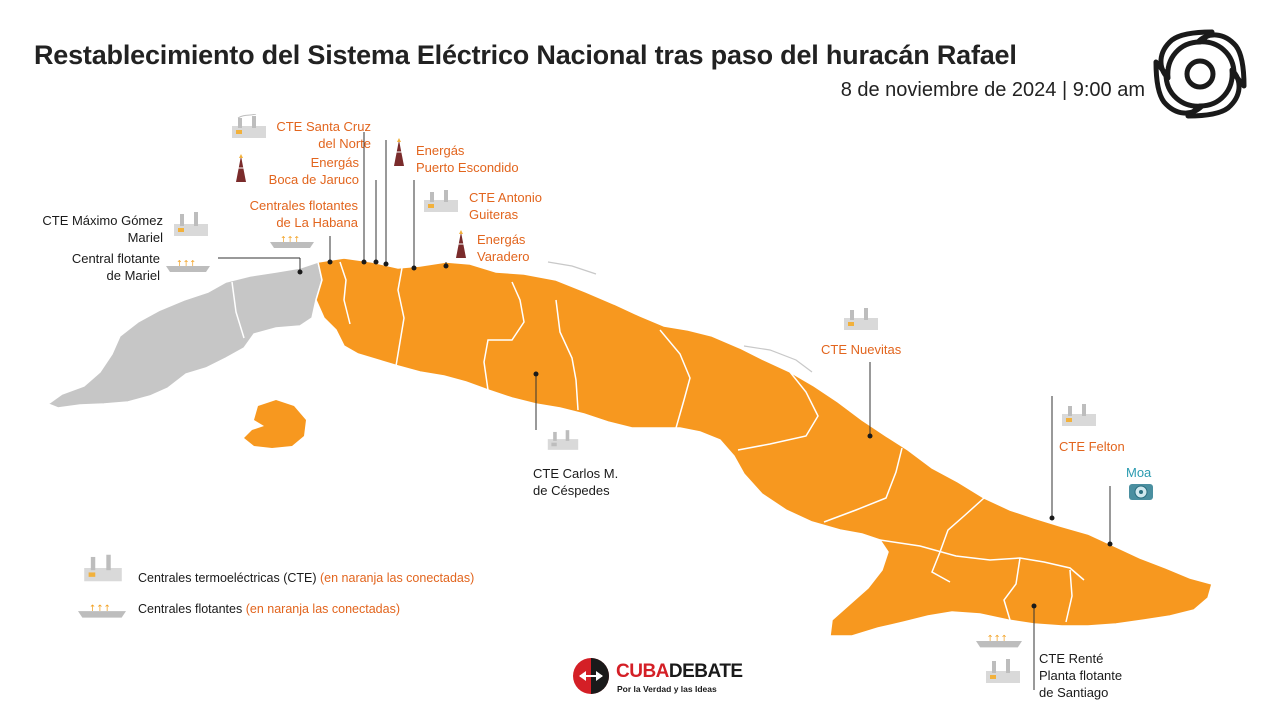 Image resolution: width=1280 pixels, height=720 pixels. Describe the element at coordinates (275, 424) in the screenshot. I see `region-isla-juventud` at that location.